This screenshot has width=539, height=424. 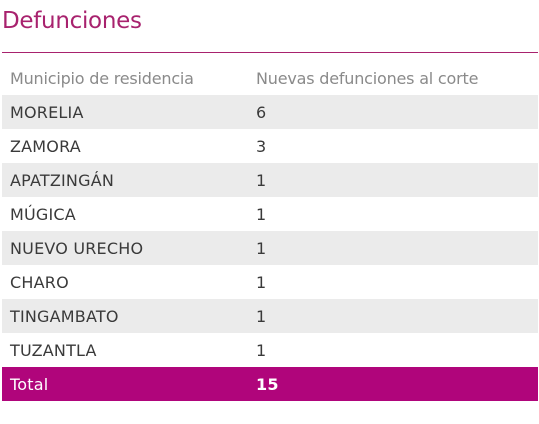 I want to click on municipality-cell: MORELIA, so click(x=129, y=112).